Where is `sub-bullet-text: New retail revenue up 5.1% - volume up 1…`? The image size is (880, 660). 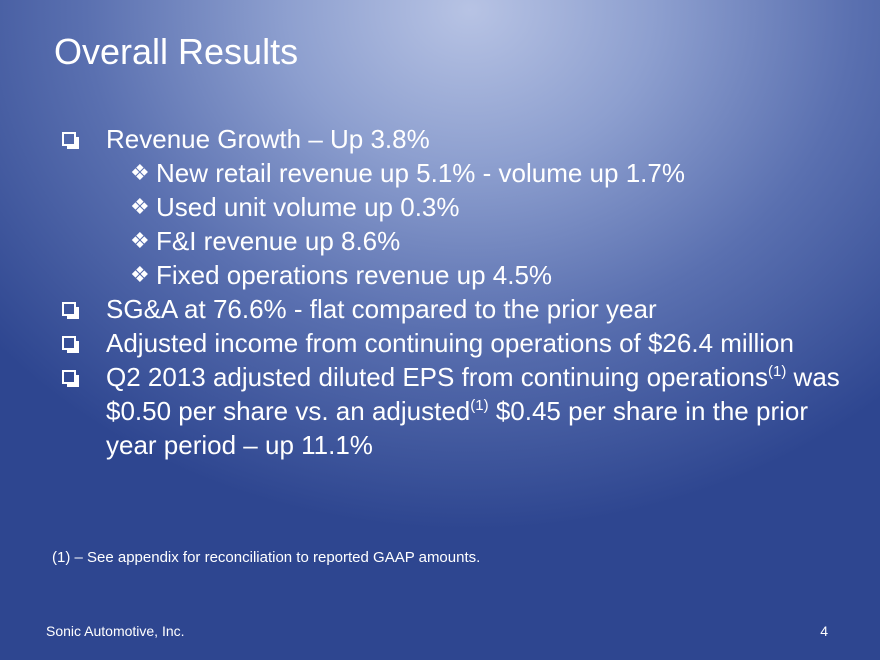
sub-bullet-text: New retail revenue up 5.1% - volume up 1… is located at coordinates (420, 173).